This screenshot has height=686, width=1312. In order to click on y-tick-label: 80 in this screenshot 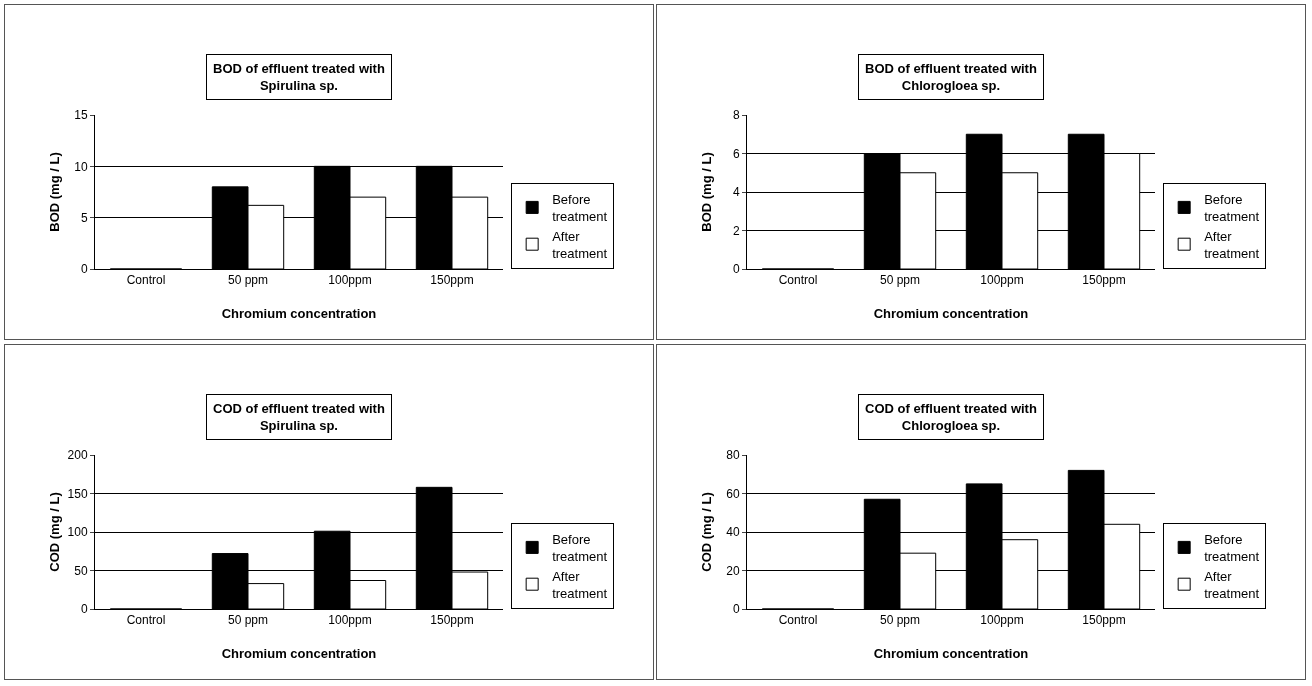, I will do `click(733, 455)`.